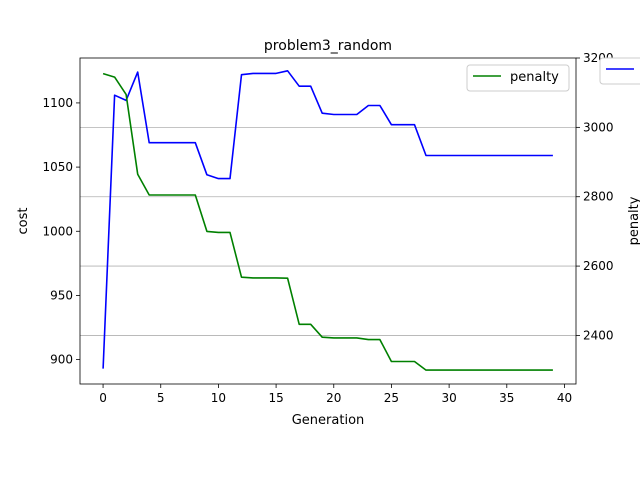  What do you see at coordinates (103, 398) in the screenshot?
I see `x-tick-label: 0` at bounding box center [103, 398].